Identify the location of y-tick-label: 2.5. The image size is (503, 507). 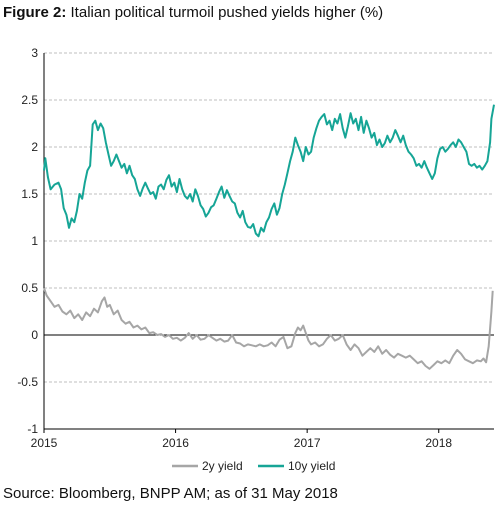
(29, 100).